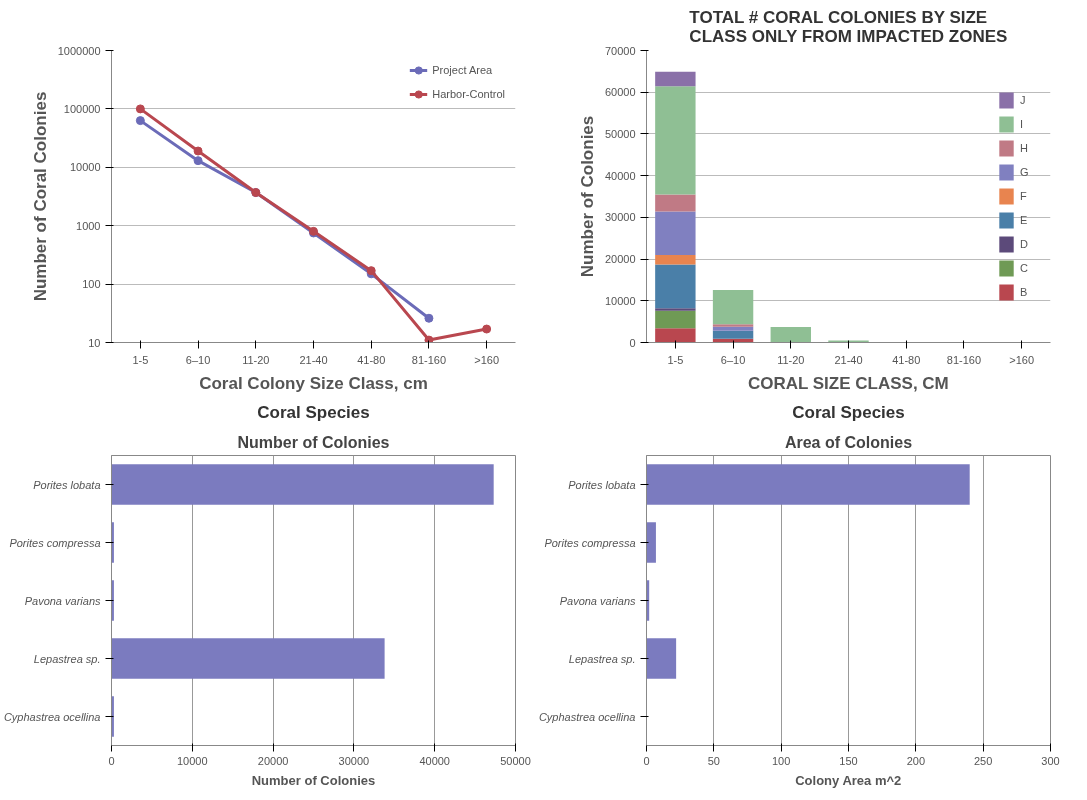 The image size is (1087, 800). I want to click on x-tick-label: 50, so click(713, 760).